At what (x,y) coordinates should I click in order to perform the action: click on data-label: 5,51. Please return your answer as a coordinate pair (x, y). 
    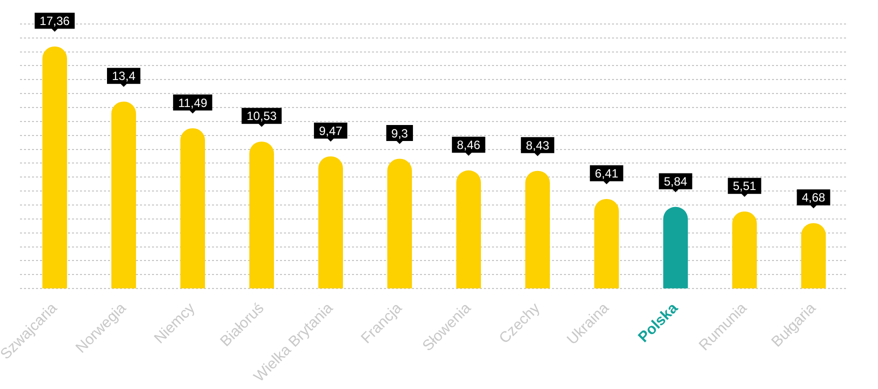
    Looking at the image, I should click on (744, 186).